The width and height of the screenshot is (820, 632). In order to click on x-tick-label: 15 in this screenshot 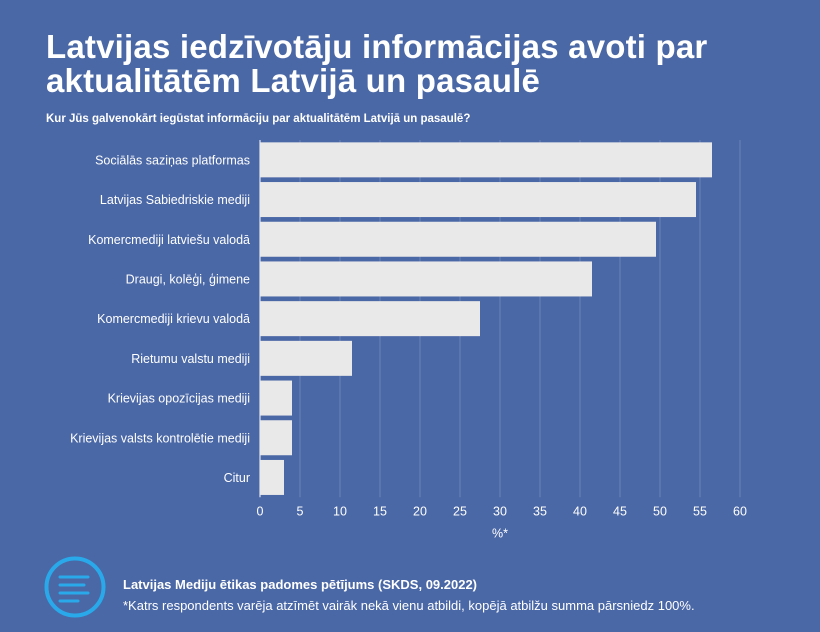, I will do `click(380, 511)`.